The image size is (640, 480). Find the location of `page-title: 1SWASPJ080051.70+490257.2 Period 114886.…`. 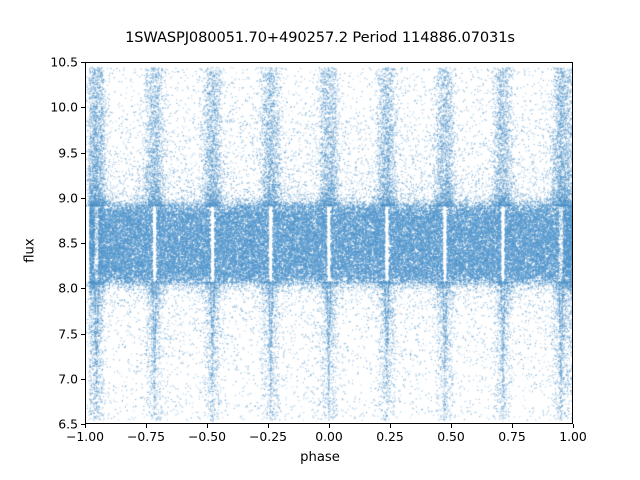

page-title: 1SWASPJ080051.70+490257.2 Period 114886.… is located at coordinates (320, 37).